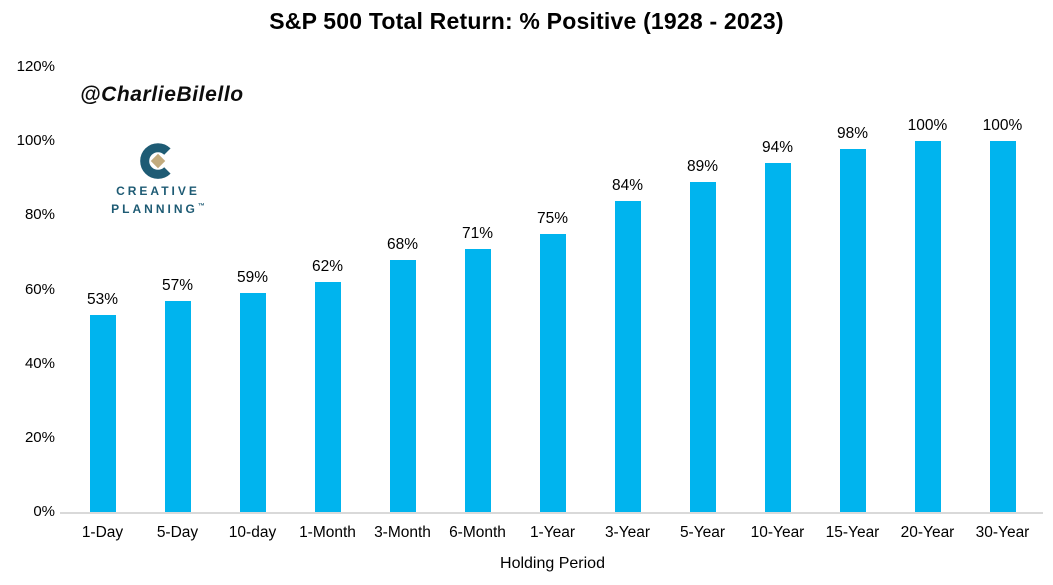 The width and height of the screenshot is (1053, 585). Describe the element at coordinates (402, 532) in the screenshot. I see `x-tick-label: 3-Month` at that location.